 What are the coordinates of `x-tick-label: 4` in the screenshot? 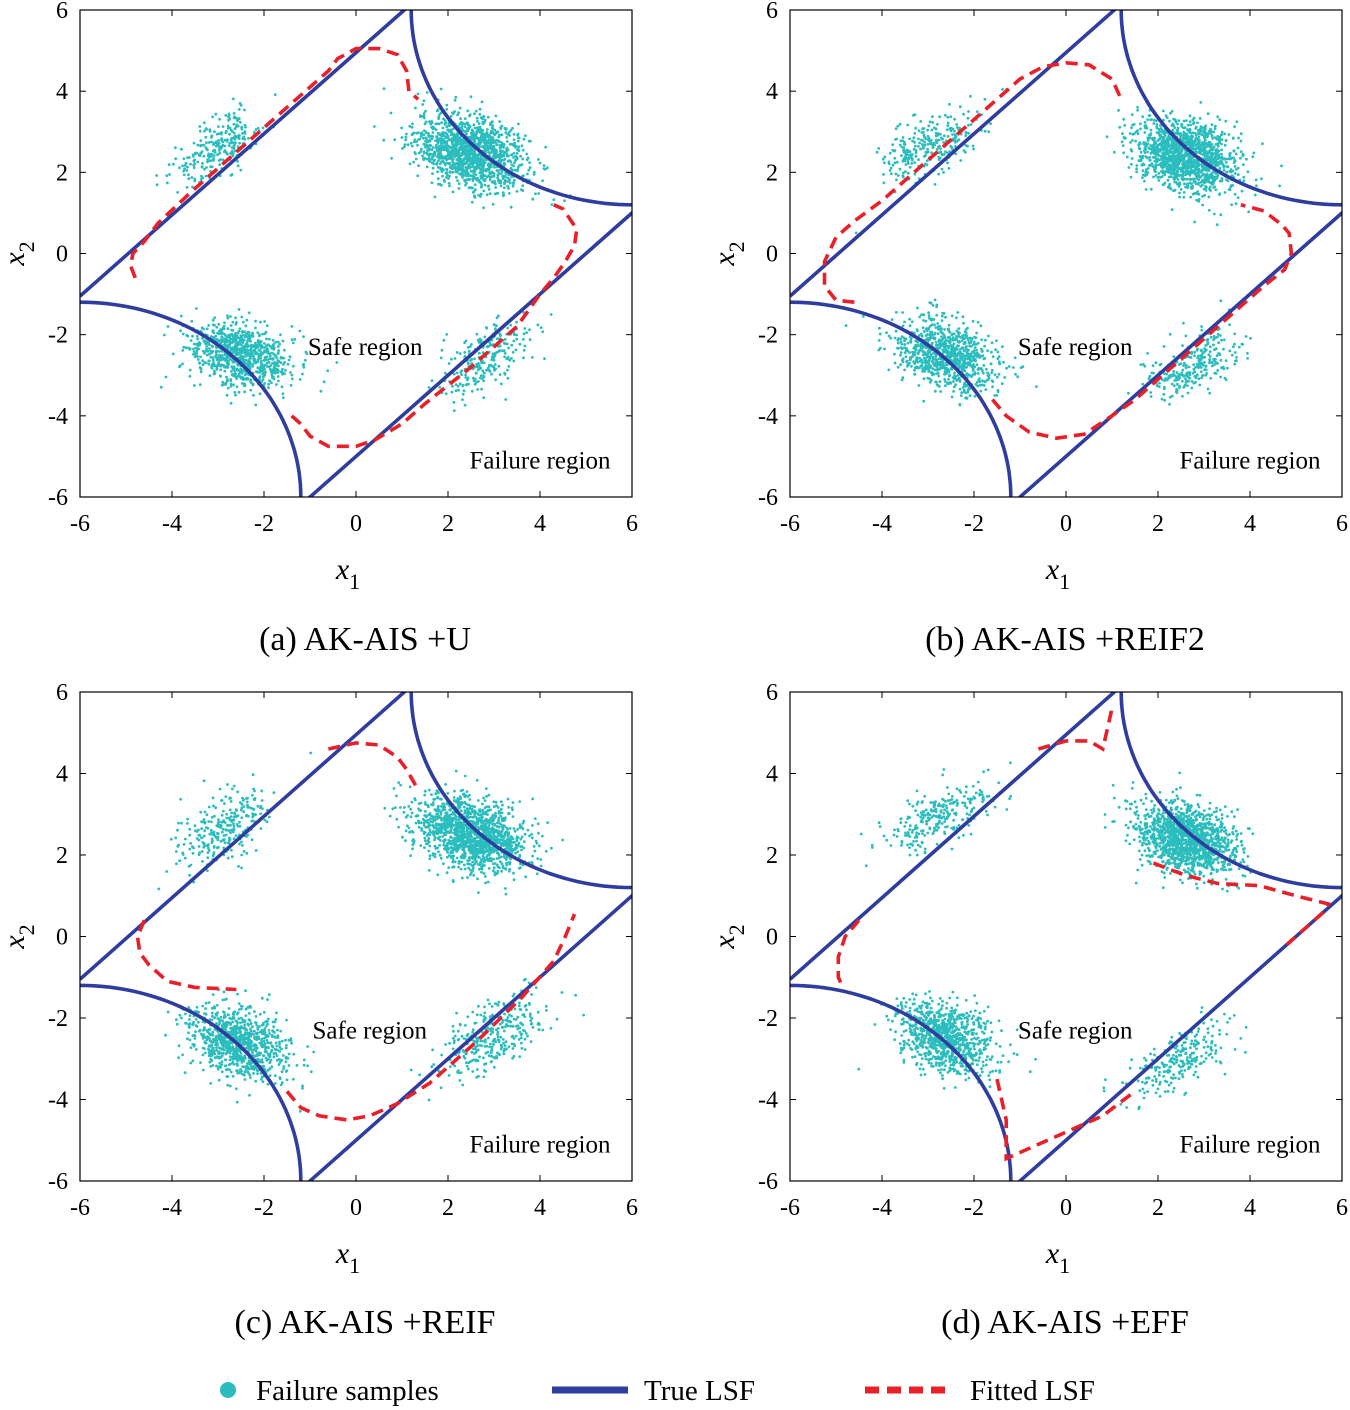 It's located at (540, 524).